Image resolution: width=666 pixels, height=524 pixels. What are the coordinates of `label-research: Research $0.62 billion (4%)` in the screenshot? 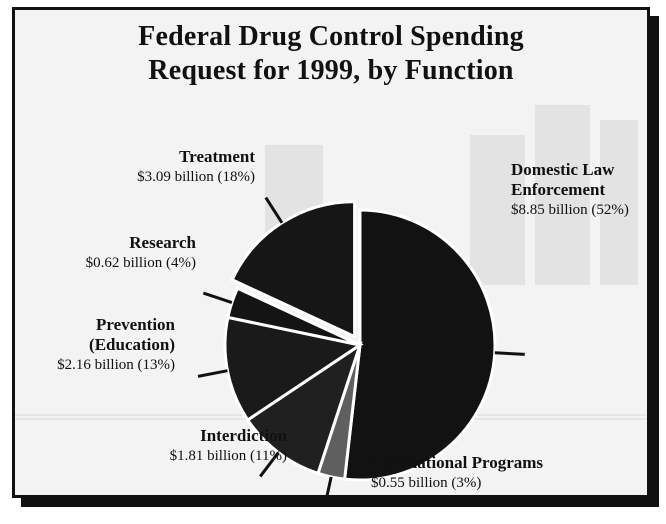 It's located at (116, 253).